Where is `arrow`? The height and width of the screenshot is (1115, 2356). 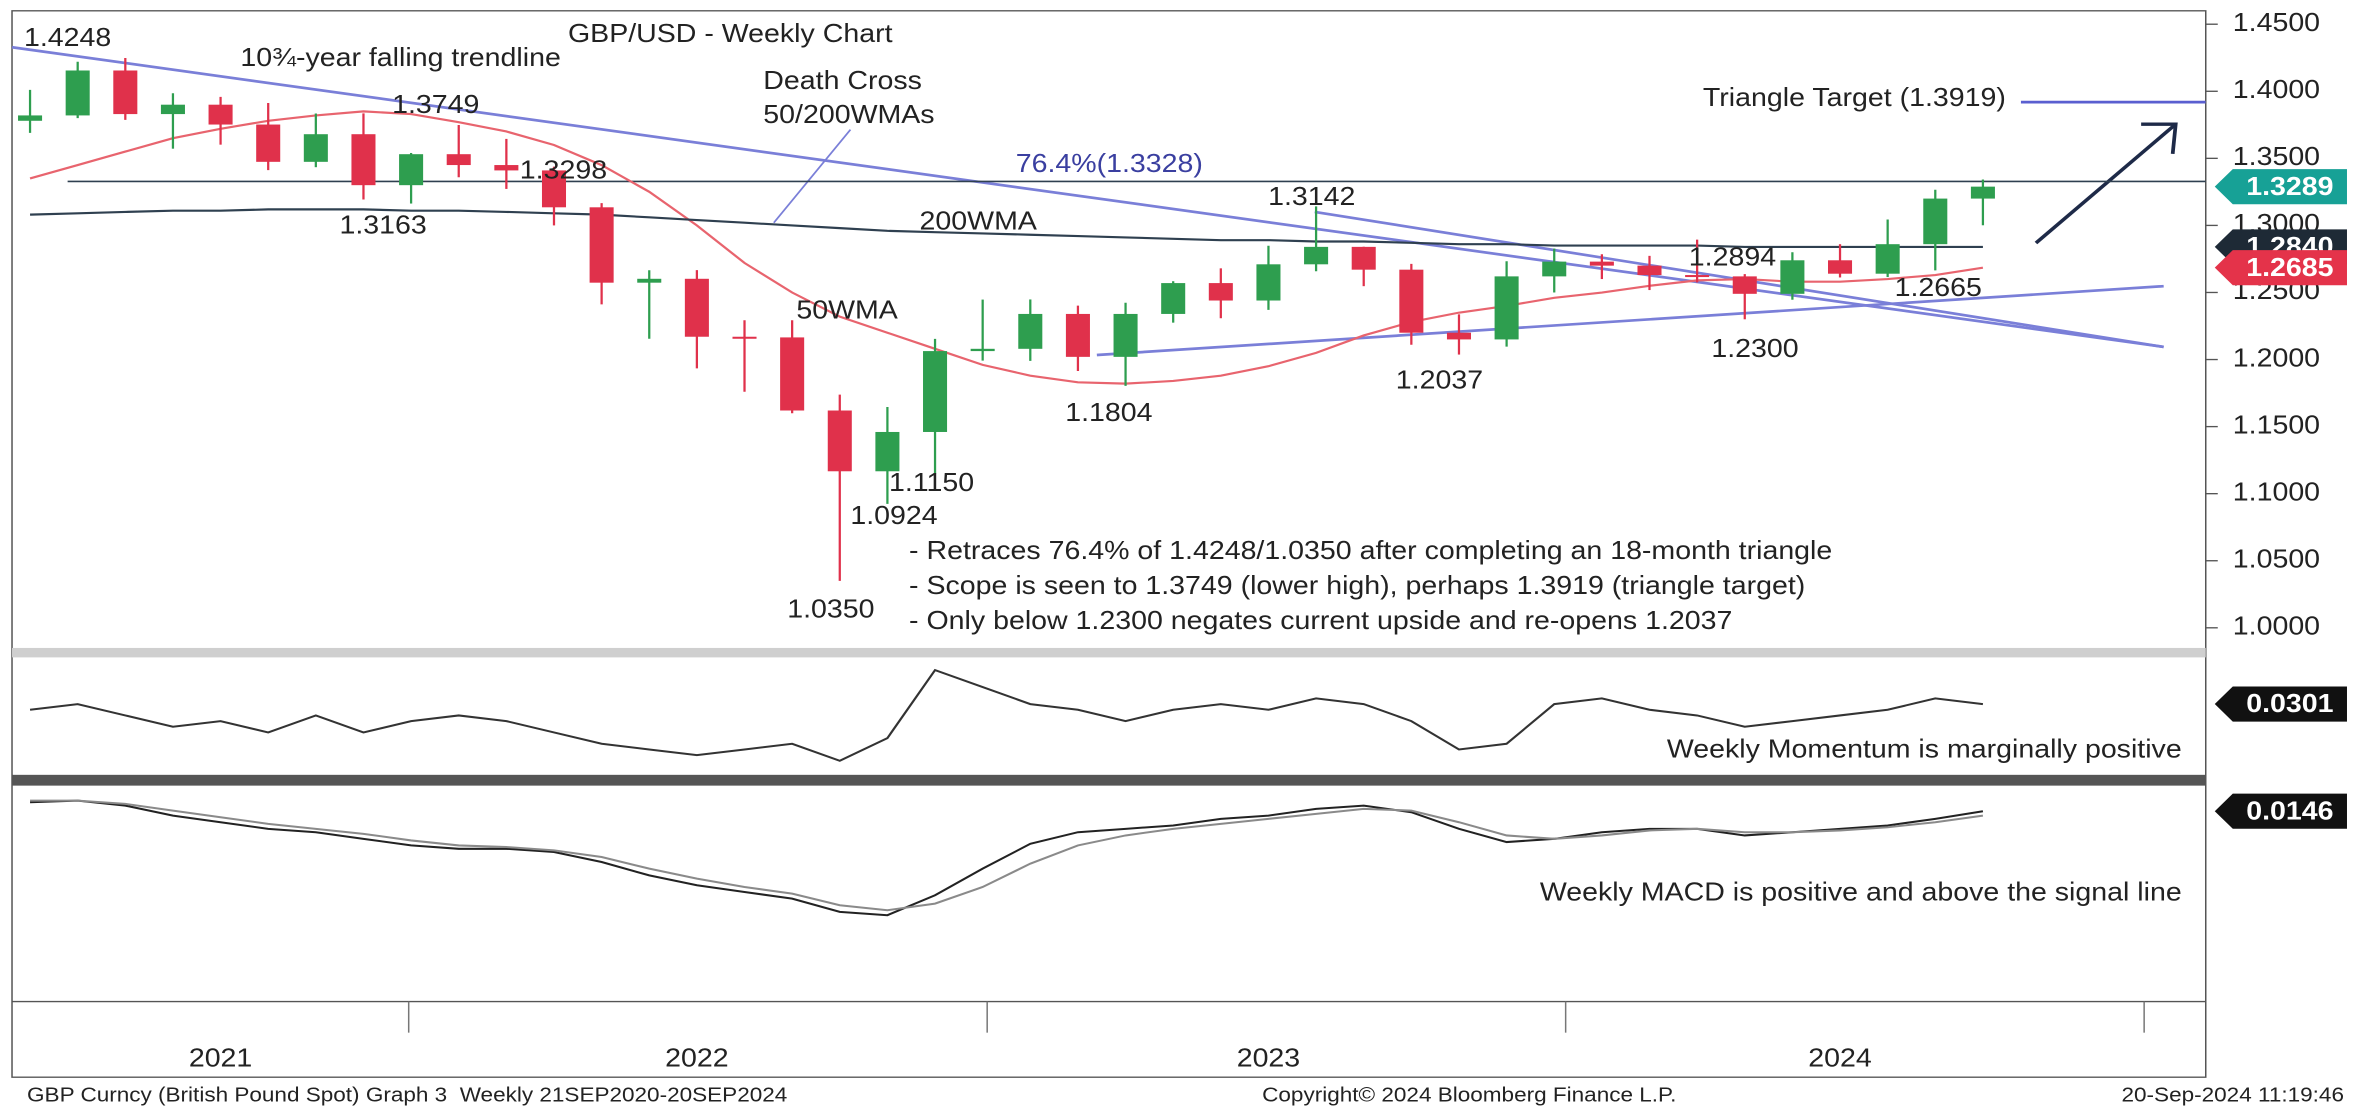 arrow is located at coordinates (2106, 183).